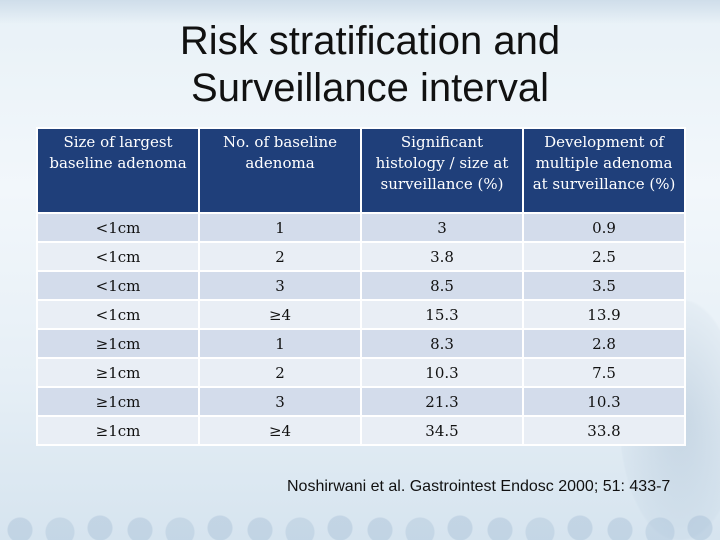  I want to click on cell-histology-pct: 15.3, so click(442, 314).